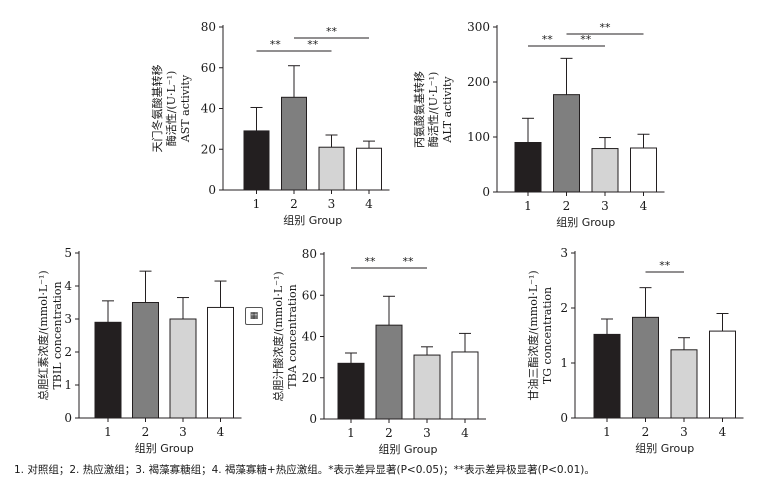 This screenshot has height=482, width=765. What do you see at coordinates (427, 433) in the screenshot?
I see `tba-x-tick-label: 3` at bounding box center [427, 433].